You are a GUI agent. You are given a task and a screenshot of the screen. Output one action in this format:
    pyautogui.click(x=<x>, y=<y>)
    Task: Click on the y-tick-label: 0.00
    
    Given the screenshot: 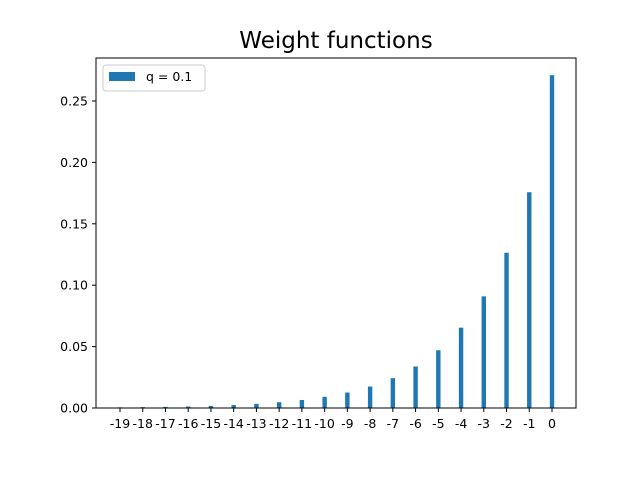 What is the action you would take?
    pyautogui.click(x=74, y=408)
    